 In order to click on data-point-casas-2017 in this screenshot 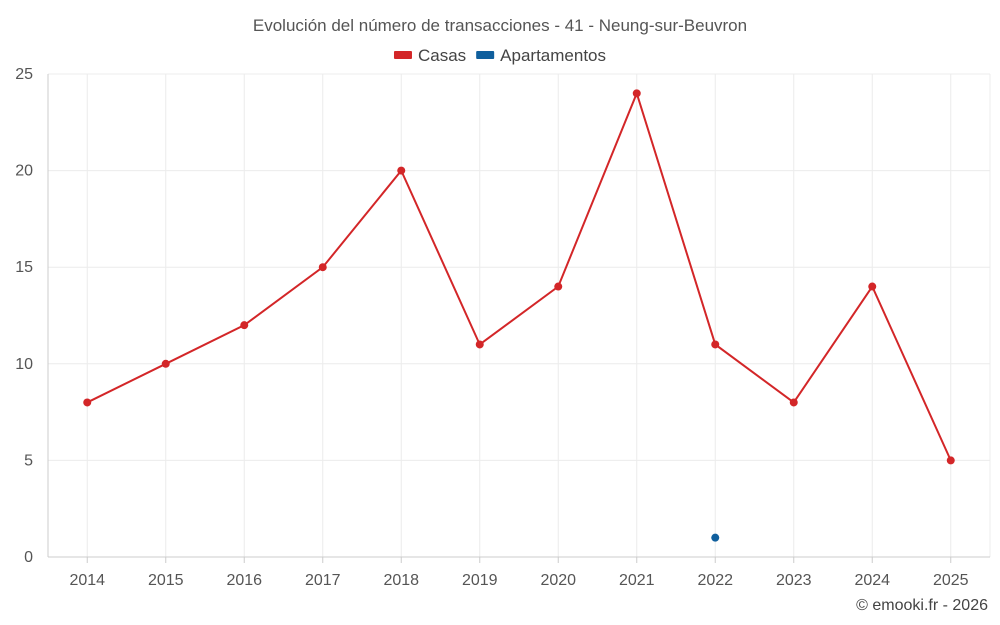, I will do `click(322, 267)`.